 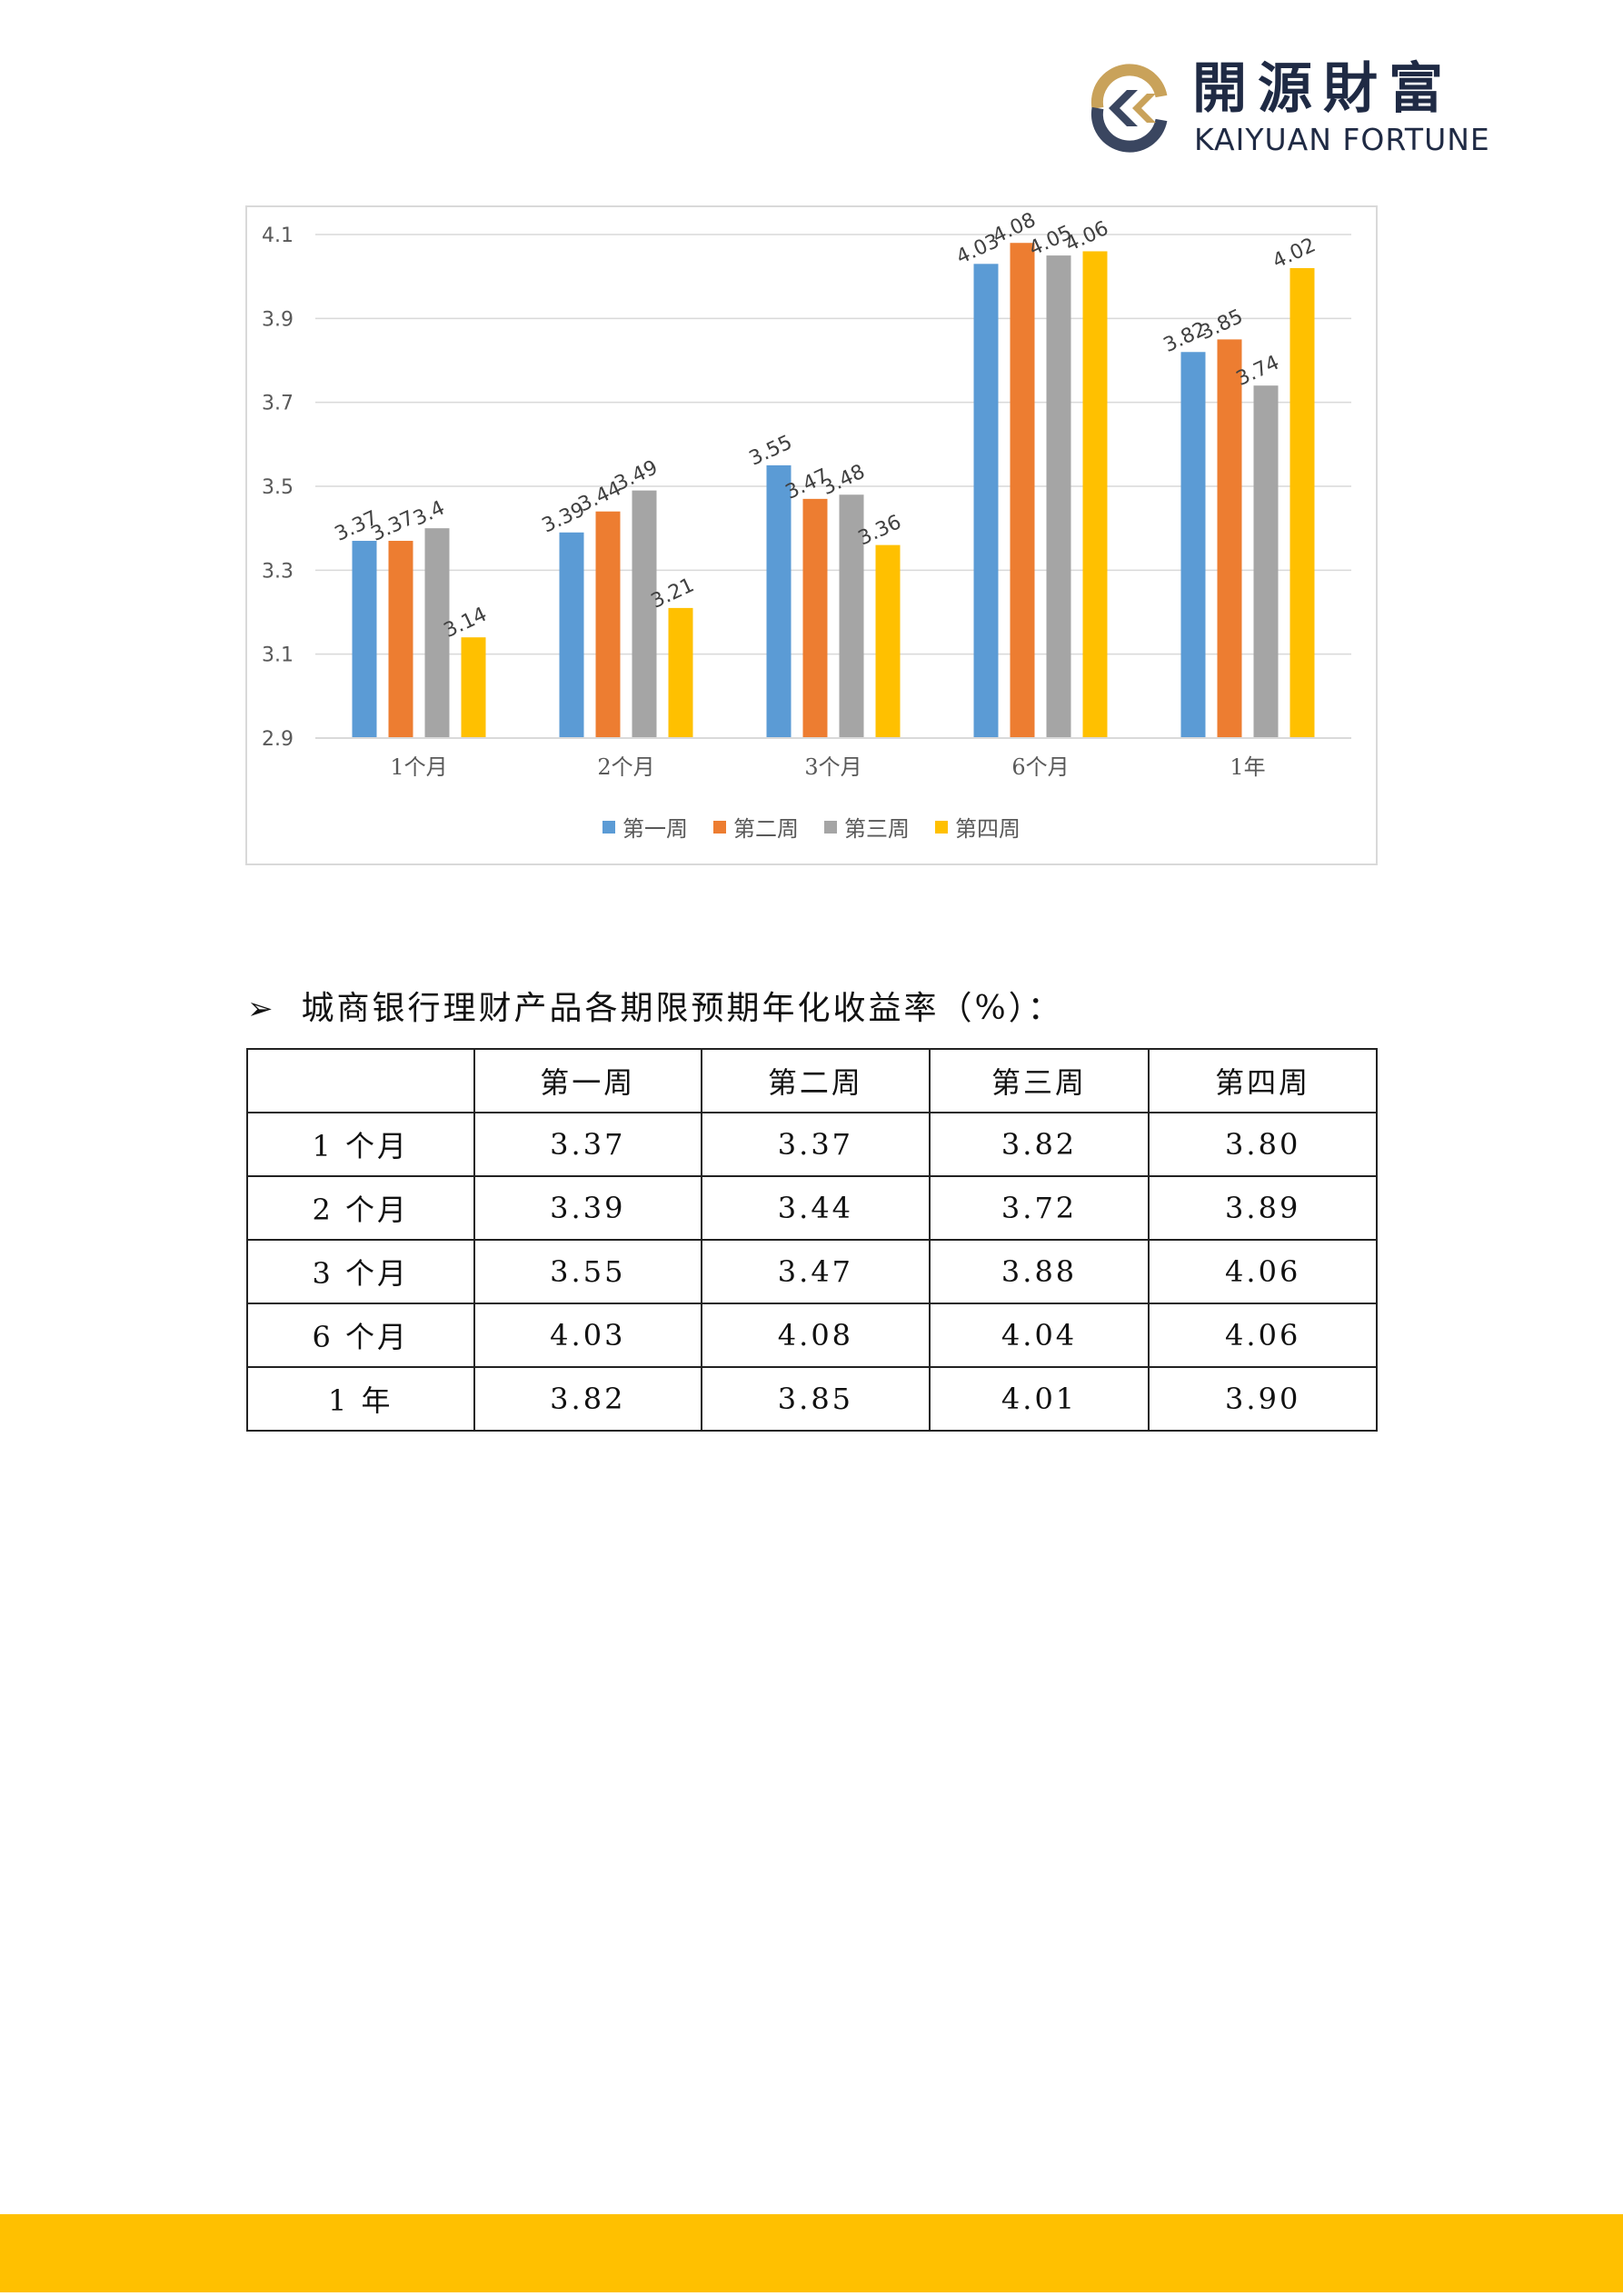 I want to click on x-tick-label: 1个月, so click(x=418, y=767).